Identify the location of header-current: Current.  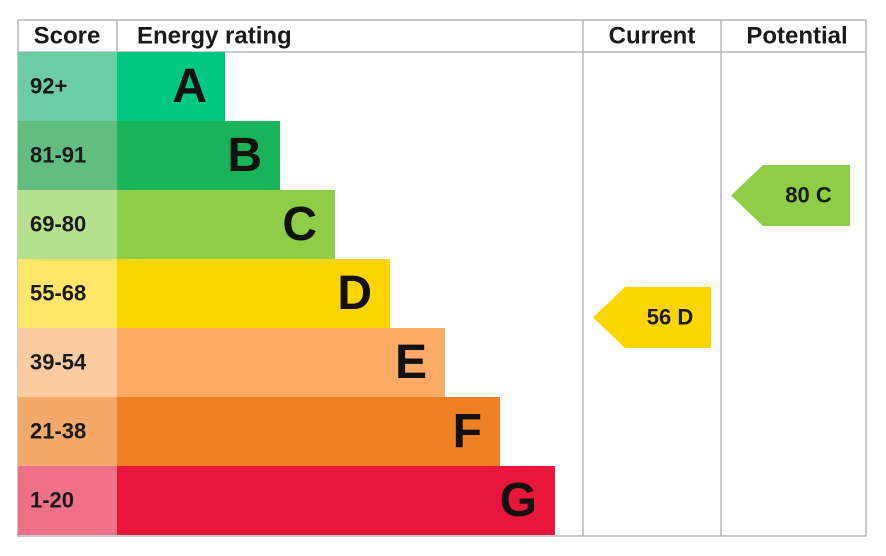
(652, 35).